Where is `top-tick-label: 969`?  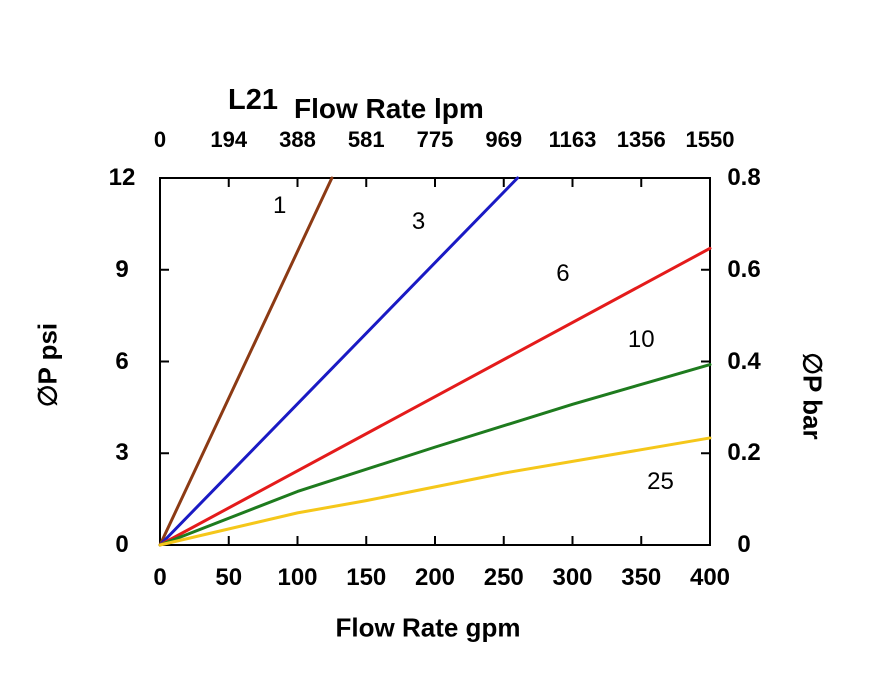
top-tick-label: 969 is located at coordinates (504, 139).